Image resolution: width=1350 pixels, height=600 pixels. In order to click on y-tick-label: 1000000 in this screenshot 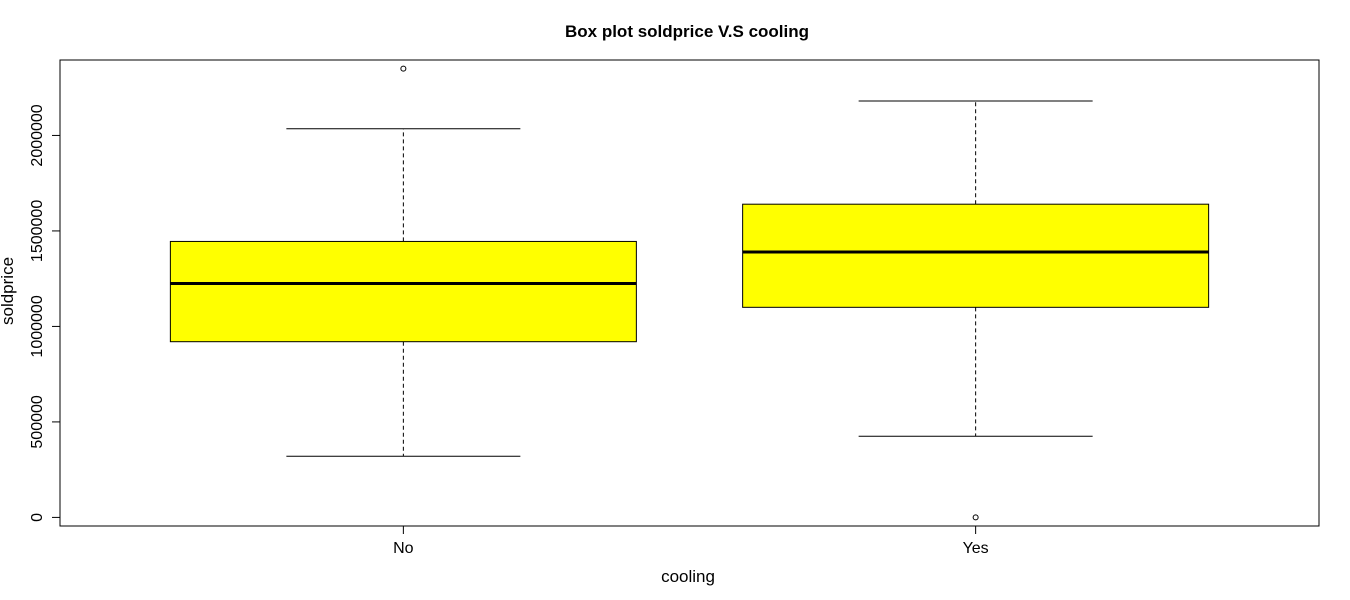, I will do `click(37, 326)`.